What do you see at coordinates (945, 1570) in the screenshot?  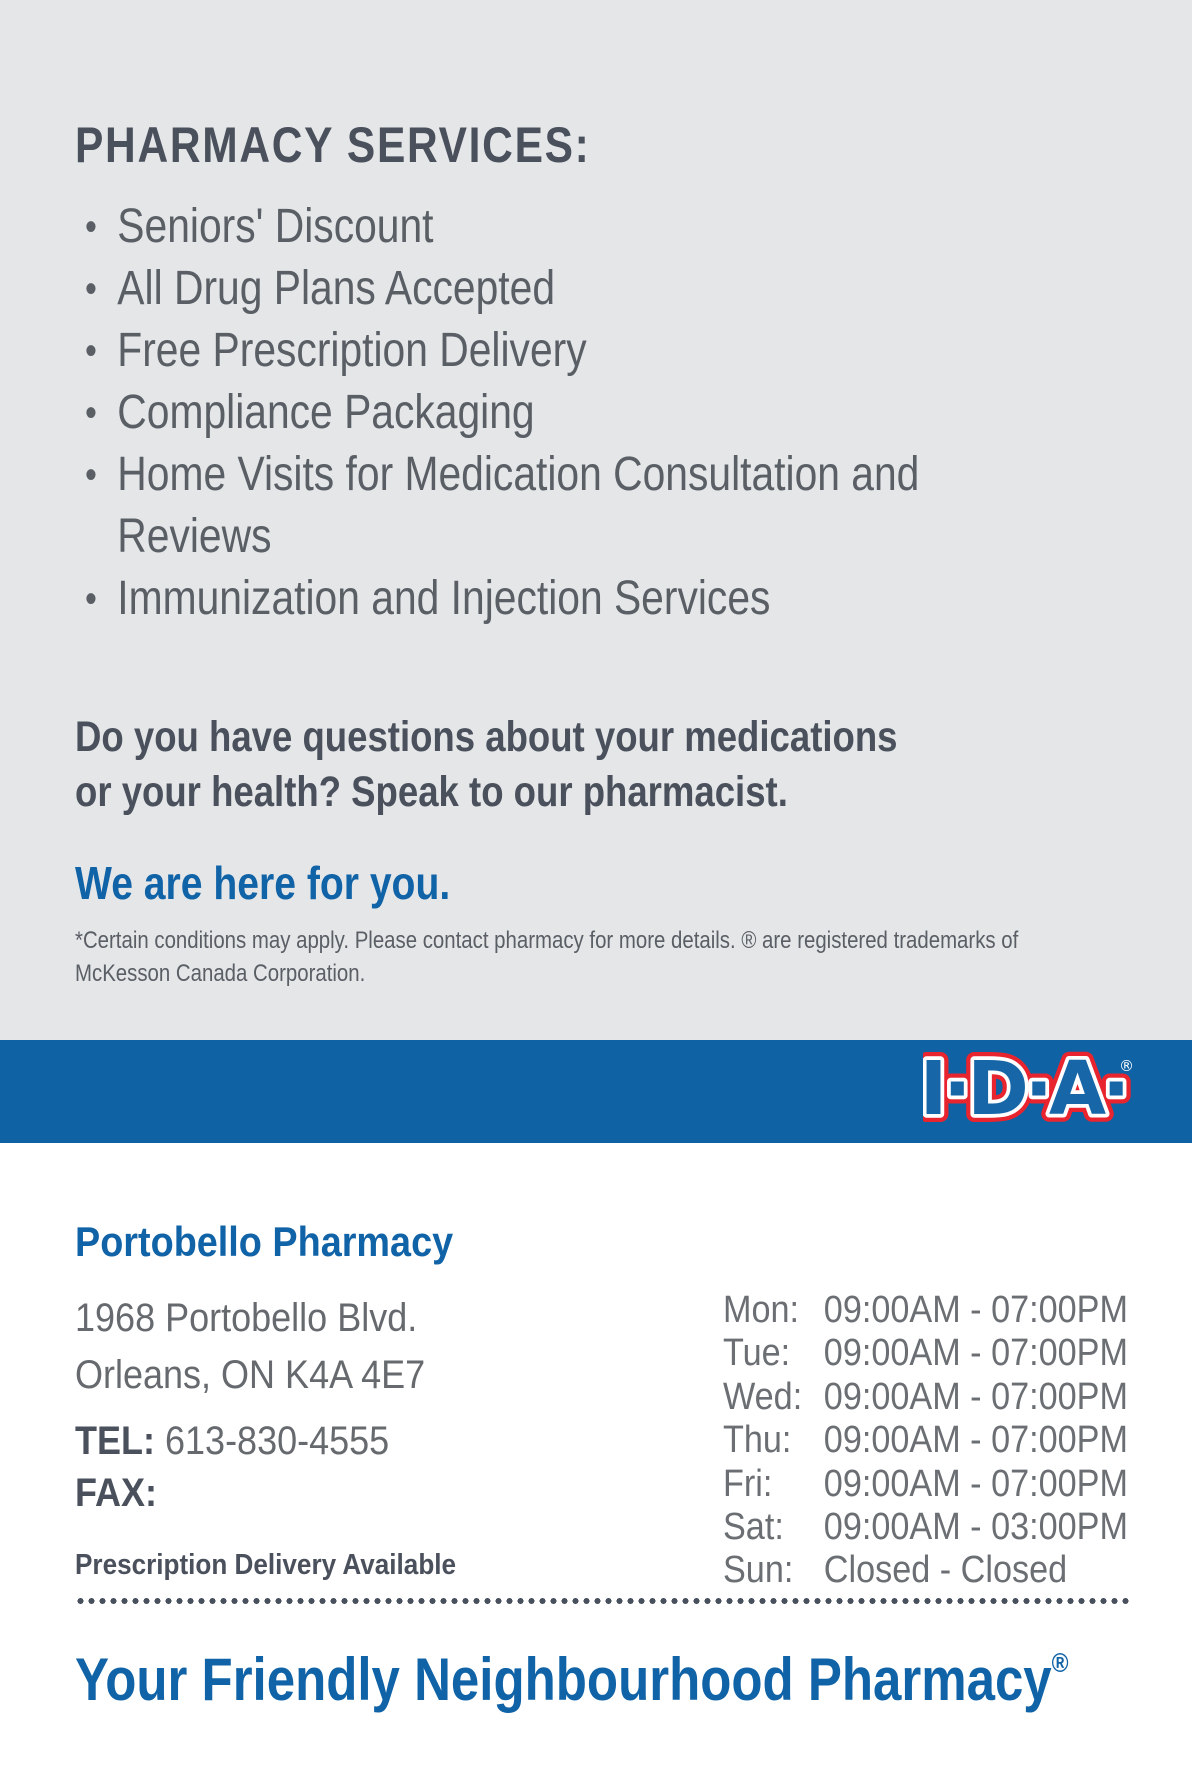 I see `hours-time: Closed - Closed` at bounding box center [945, 1570].